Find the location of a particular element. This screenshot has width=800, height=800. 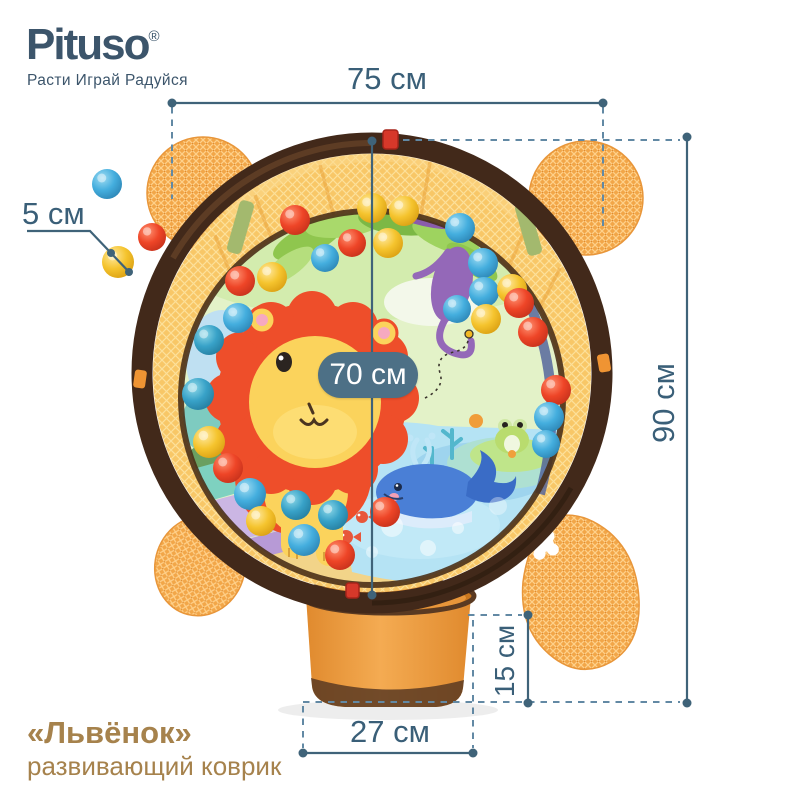

product-name: «Львёнок» is located at coordinates (109, 732).